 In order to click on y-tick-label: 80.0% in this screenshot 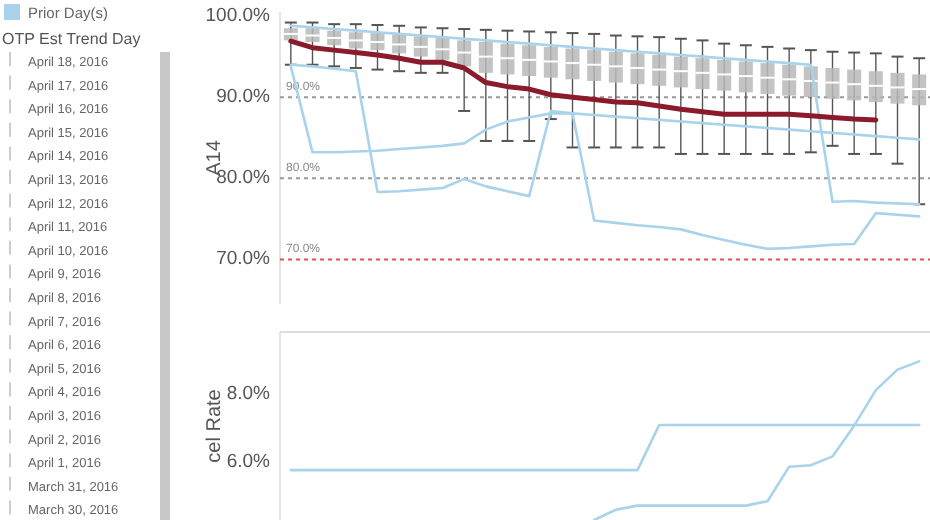, I will do `click(244, 178)`.